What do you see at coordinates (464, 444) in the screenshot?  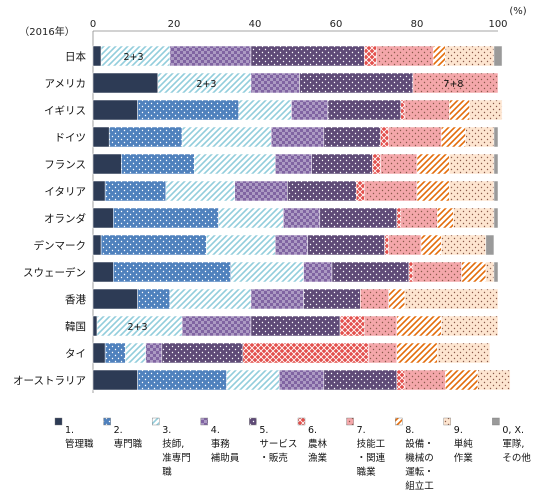 I see `legend-label: 9.単純作業` at bounding box center [464, 444].